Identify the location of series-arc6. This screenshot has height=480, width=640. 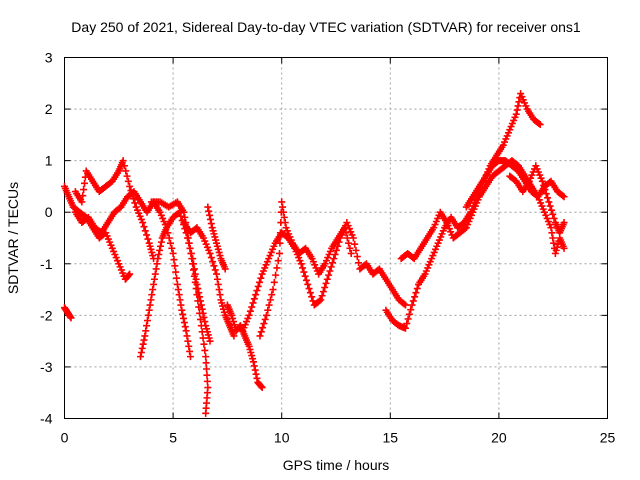
(179, 307).